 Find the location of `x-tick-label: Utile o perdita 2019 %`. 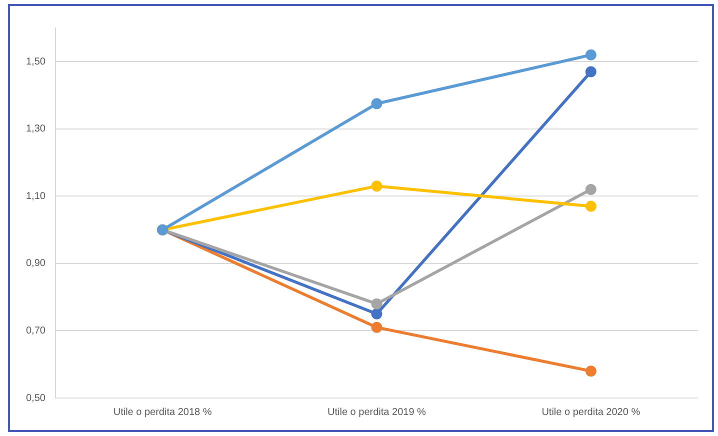

x-tick-label: Utile o perdita 2019 % is located at coordinates (377, 412).